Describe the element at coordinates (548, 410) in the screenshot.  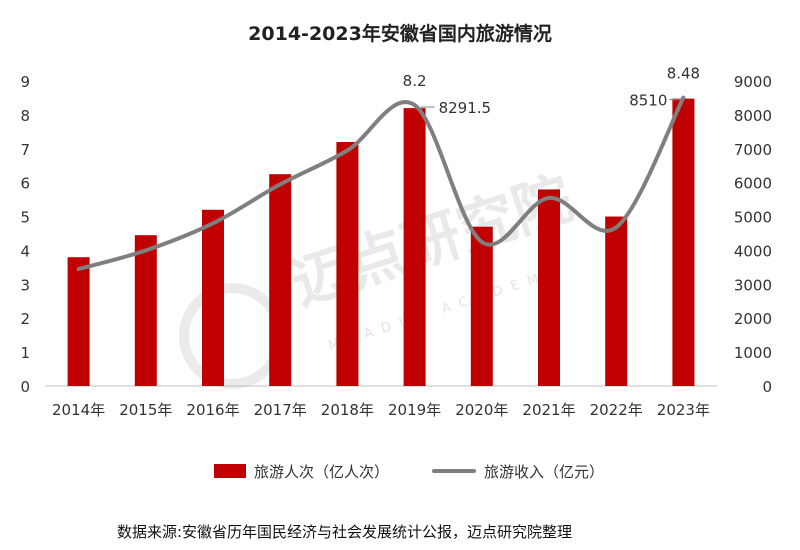
I see `x-tick-label: 2021年` at that location.